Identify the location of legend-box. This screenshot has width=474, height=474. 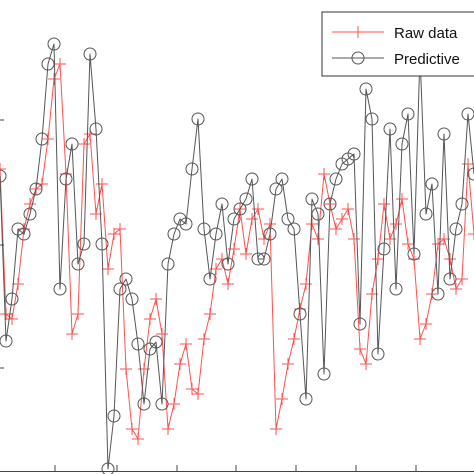
(397, 44).